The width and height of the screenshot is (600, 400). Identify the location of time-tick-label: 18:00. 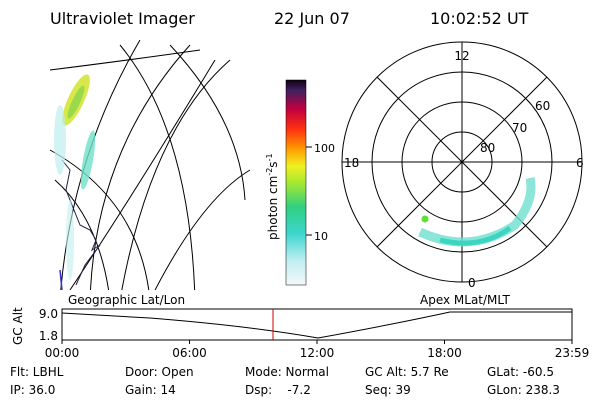
(444, 353).